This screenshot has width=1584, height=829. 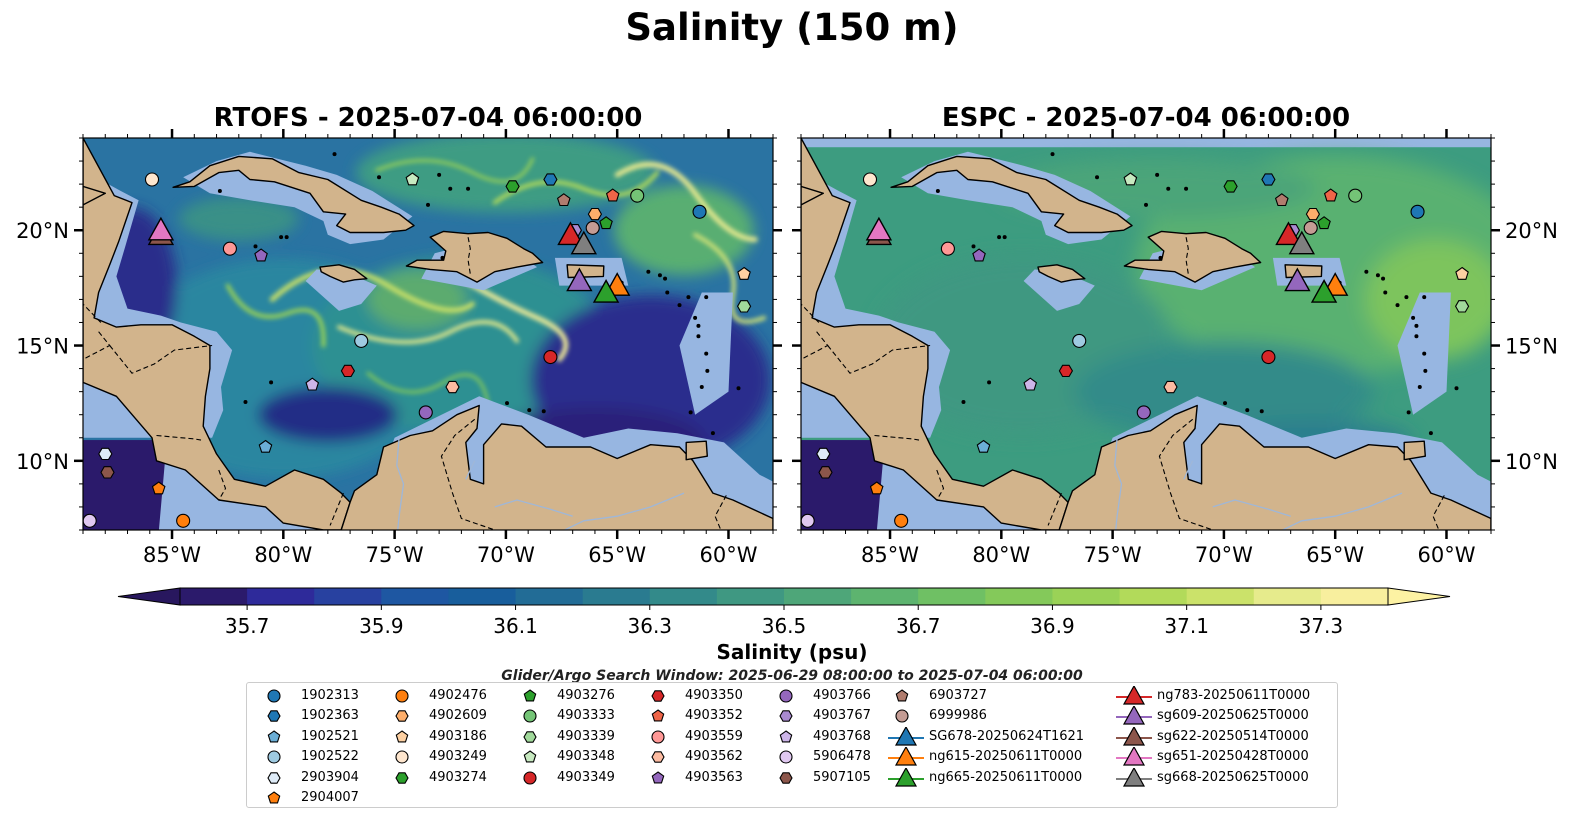 I want to click on glider-marker-sg609-20250625T0000, so click(x=1297, y=279).